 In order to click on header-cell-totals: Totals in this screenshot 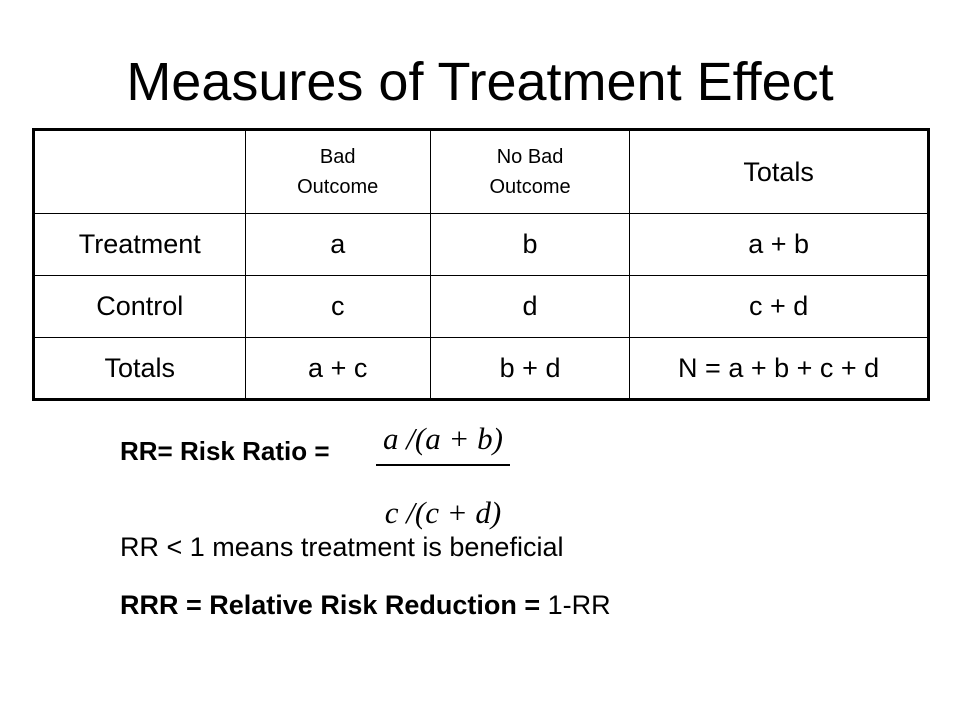, I will do `click(779, 171)`.